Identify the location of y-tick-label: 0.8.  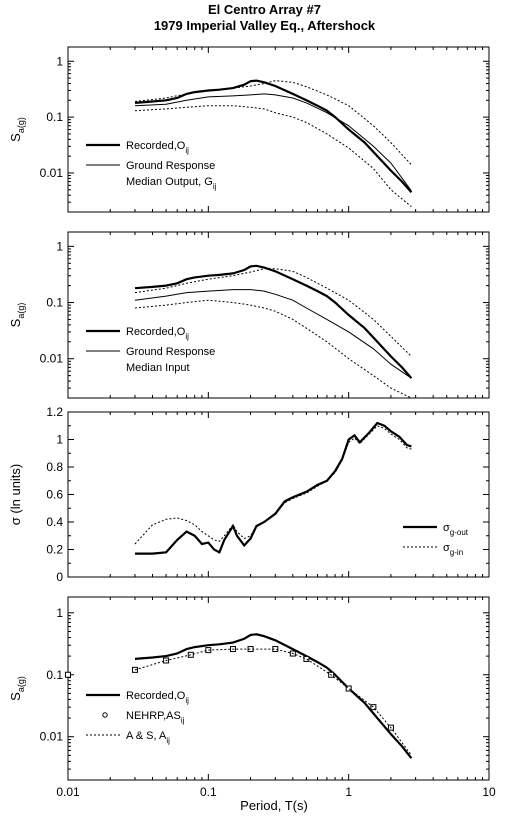
(54, 467).